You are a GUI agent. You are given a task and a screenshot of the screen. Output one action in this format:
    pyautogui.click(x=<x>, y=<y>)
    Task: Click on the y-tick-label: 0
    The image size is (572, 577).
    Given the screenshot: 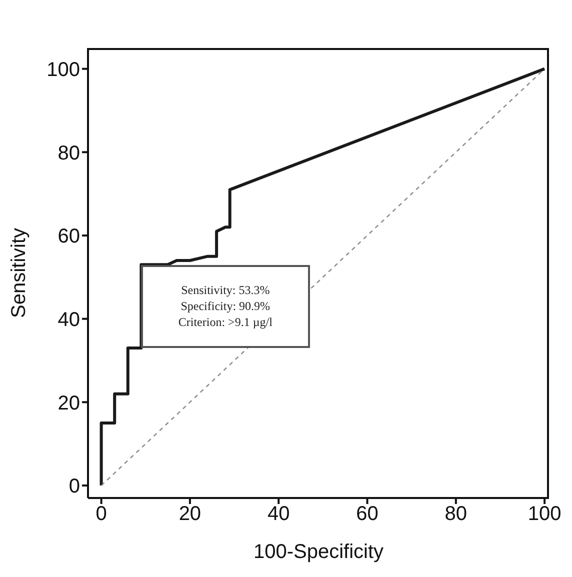 What is the action you would take?
    pyautogui.click(x=74, y=487)
    